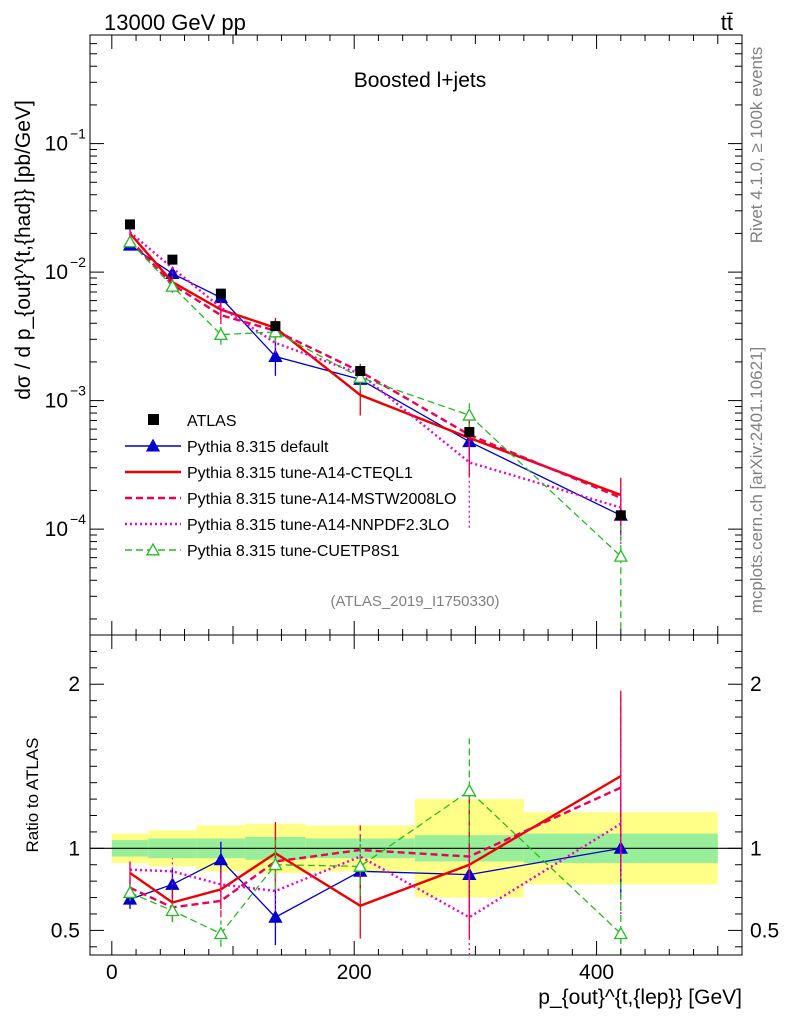 Image resolution: width=786 pixels, height=1024 pixels. What do you see at coordinates (74, 848) in the screenshot?
I see `ratio-y-tick-label: 1` at bounding box center [74, 848].